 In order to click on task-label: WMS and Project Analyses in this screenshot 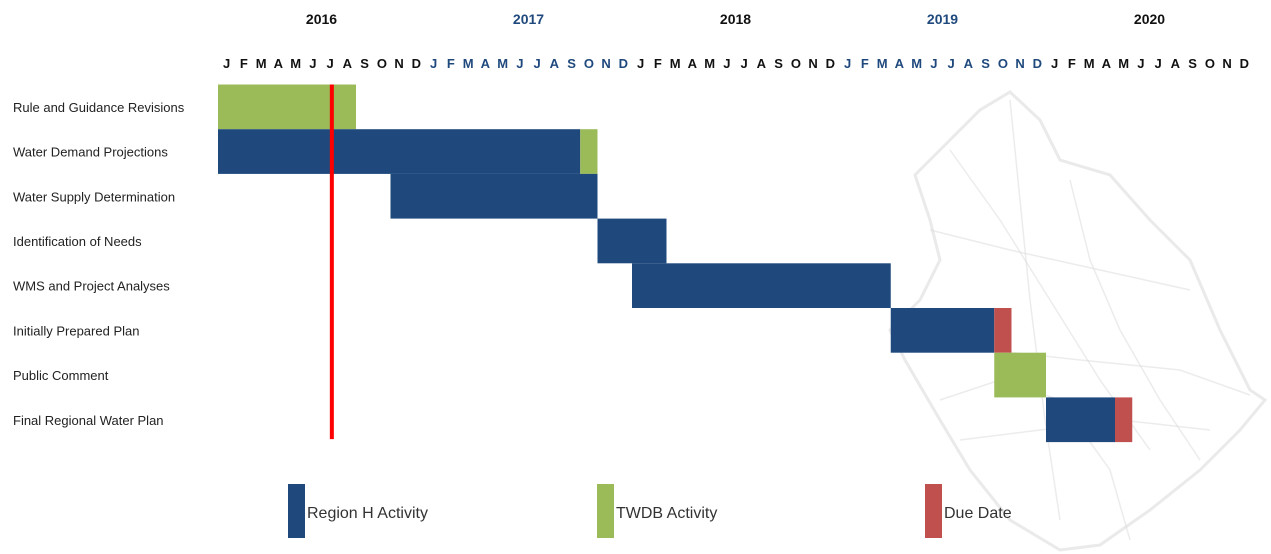, I will do `click(91, 286)`.